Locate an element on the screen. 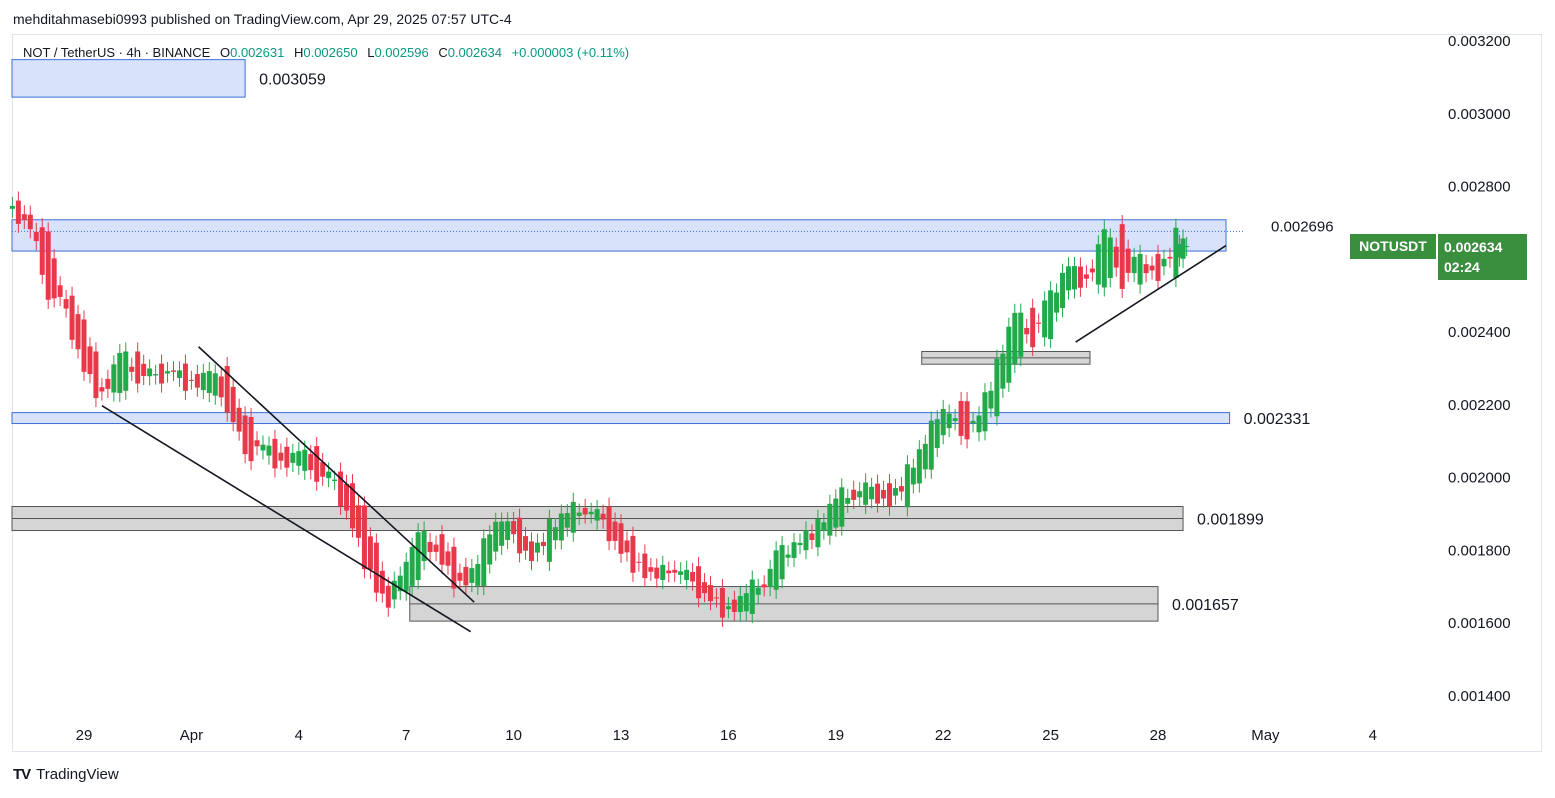 The image size is (1555, 798). y-tick-label: 0.001800 is located at coordinates (1479, 550).